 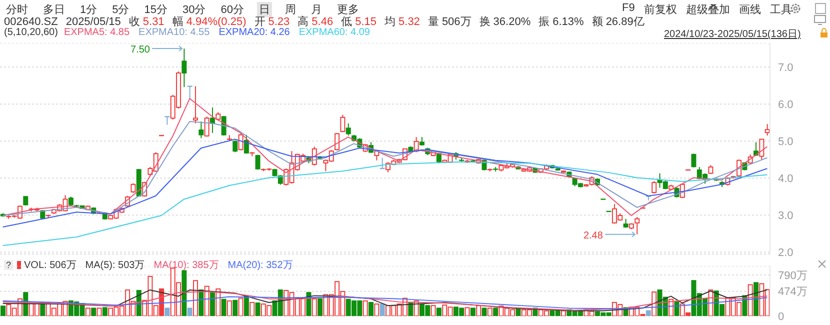 I want to click on legend-label: VOL: 506万, so click(x=49, y=265).